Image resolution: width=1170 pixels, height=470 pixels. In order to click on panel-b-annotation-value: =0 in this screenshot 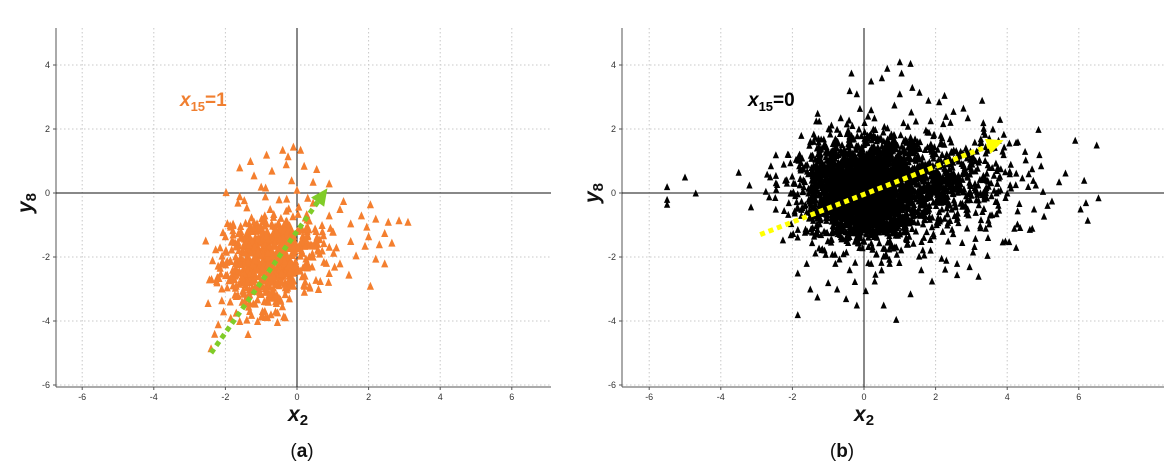, I will do `click(784, 100)`.